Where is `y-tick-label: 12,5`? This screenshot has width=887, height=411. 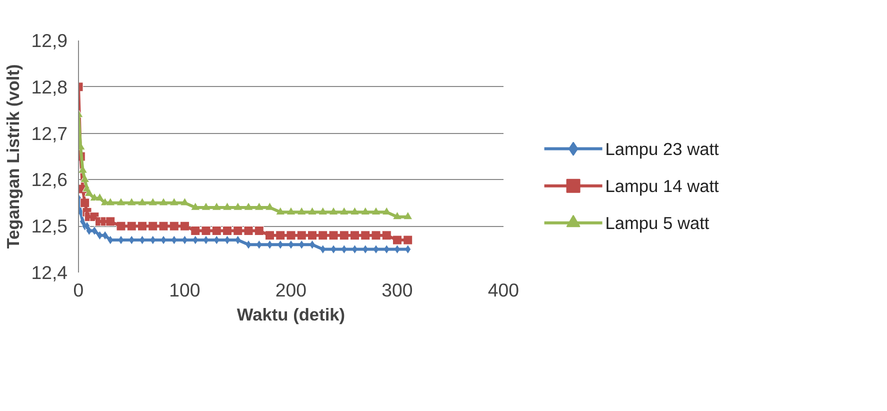 y-tick-label: 12,5 is located at coordinates (49, 226).